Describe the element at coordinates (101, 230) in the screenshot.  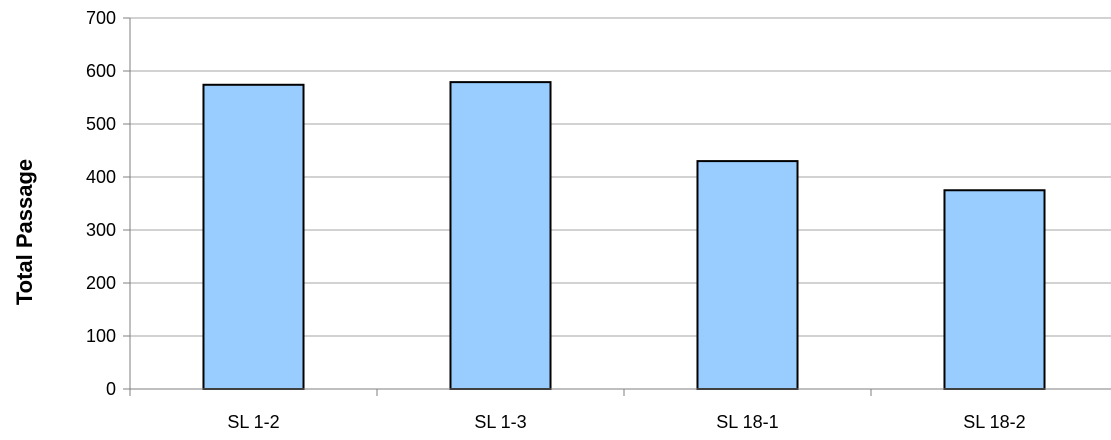
I see `y-tick-label: 300` at that location.